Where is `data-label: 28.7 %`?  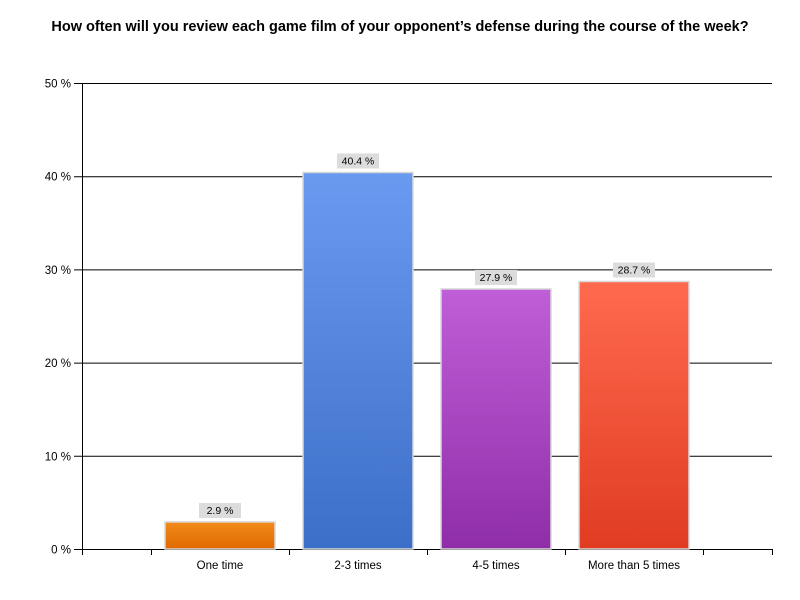
data-label: 28.7 % is located at coordinates (634, 271).